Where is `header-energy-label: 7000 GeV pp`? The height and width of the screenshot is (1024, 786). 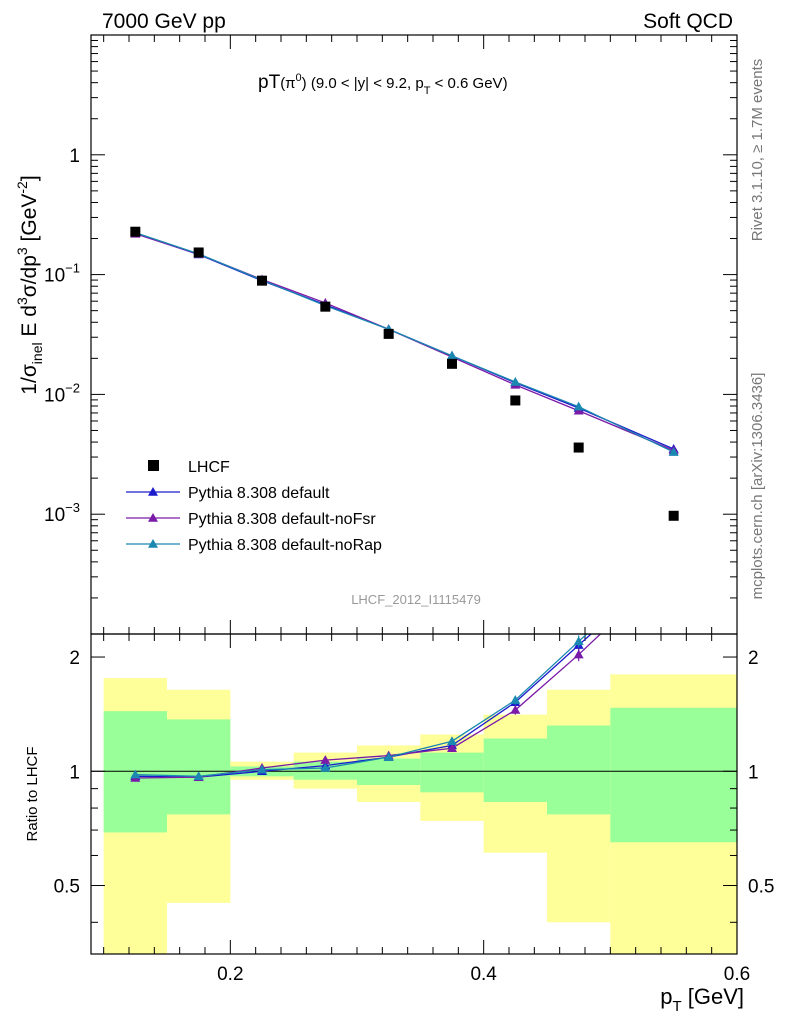
header-energy-label: 7000 GeV pp is located at coordinates (164, 21).